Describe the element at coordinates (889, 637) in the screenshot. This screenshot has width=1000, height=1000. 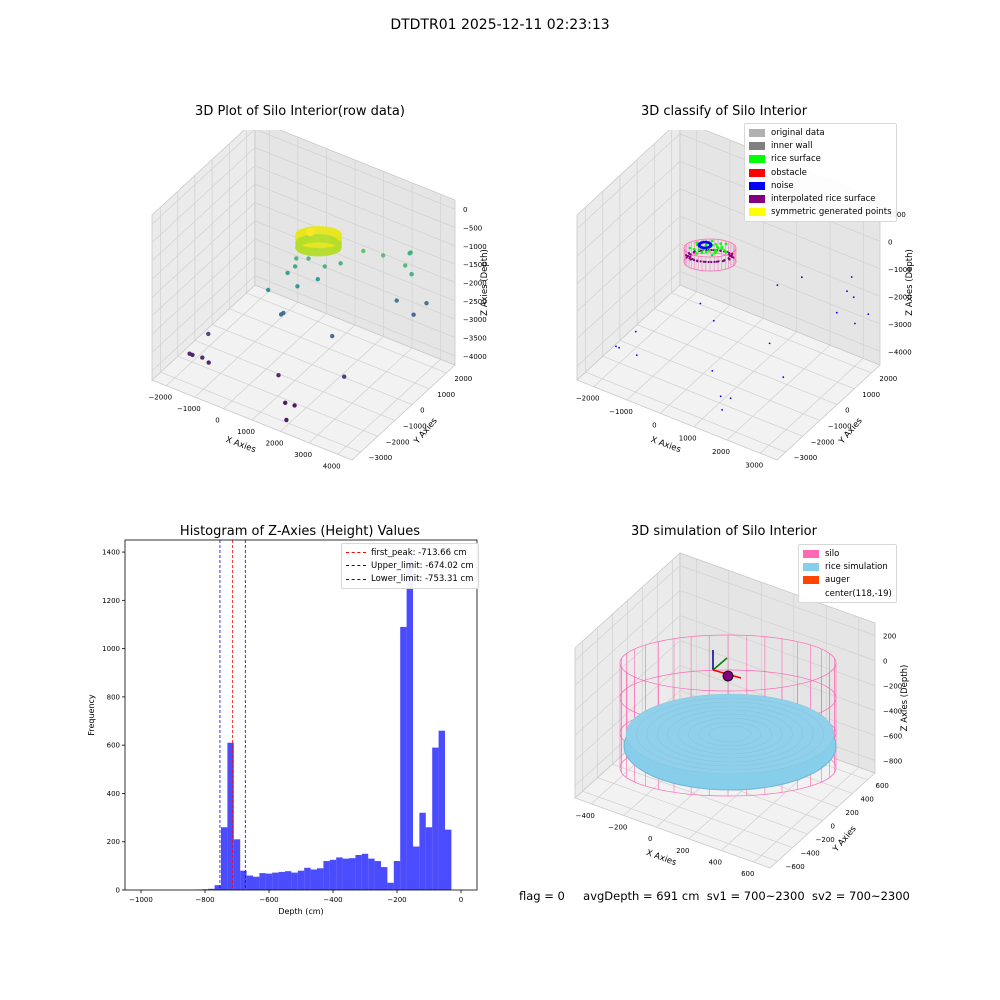
I see `z-tick-label: 200` at that location.